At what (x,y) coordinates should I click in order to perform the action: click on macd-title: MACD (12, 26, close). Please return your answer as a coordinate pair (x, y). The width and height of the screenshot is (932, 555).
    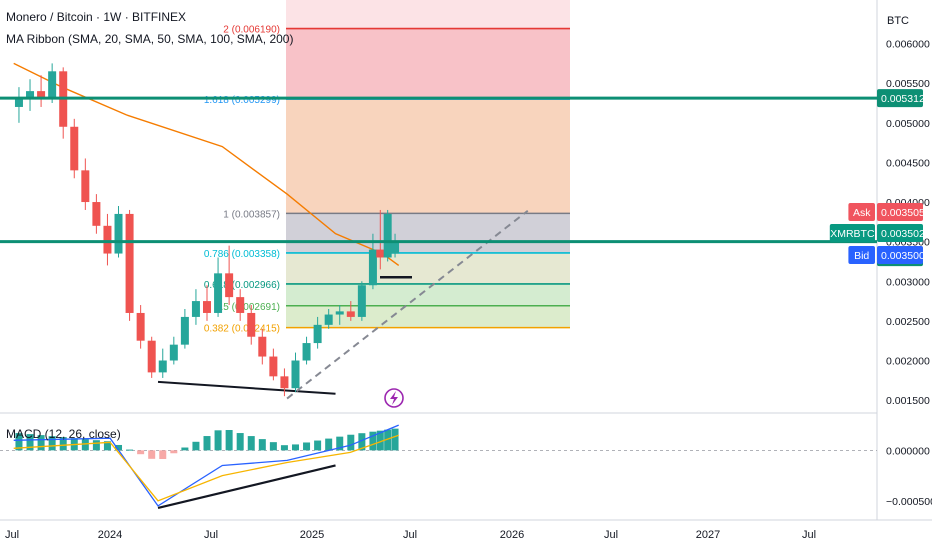
    Looking at the image, I should click on (63, 434).